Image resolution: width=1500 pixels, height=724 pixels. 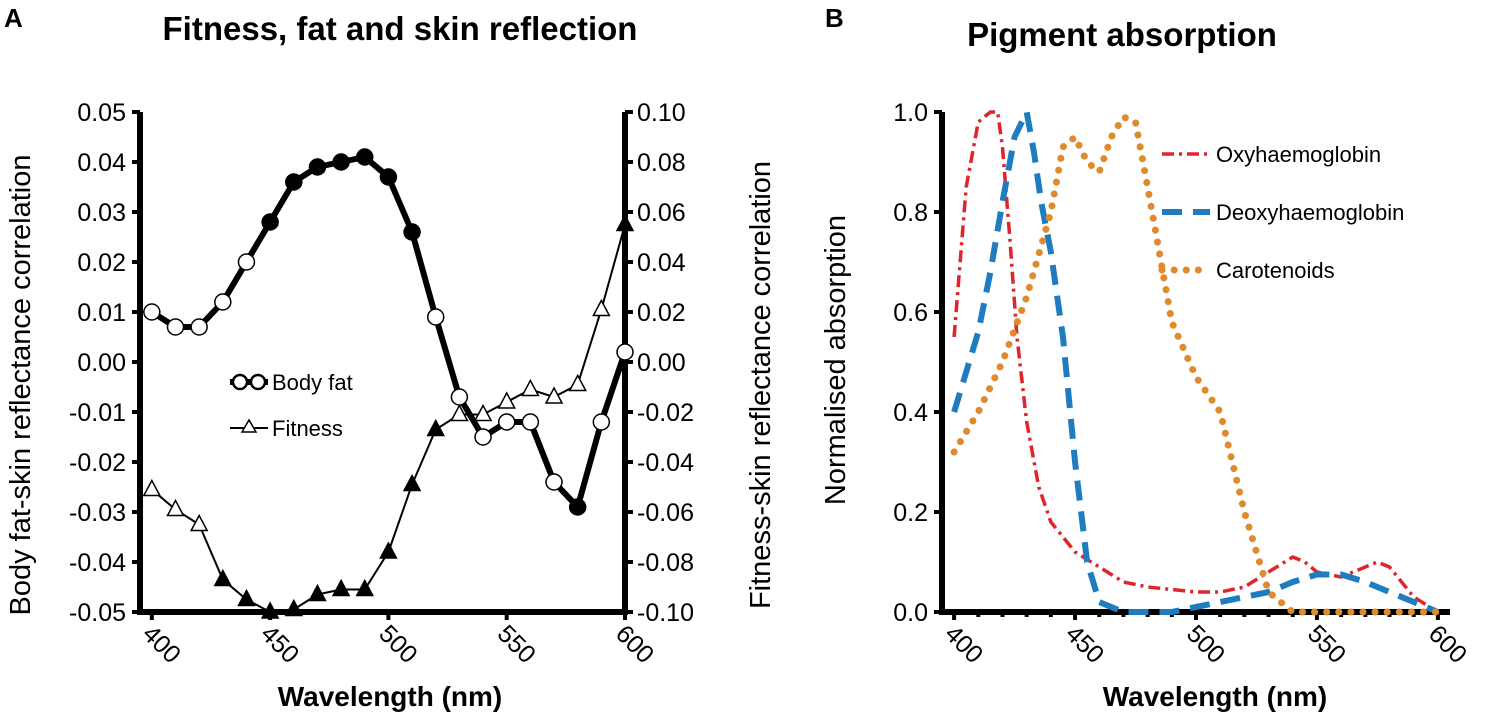 I want to click on chart-b-x-axis-label: Wavelength (nm), so click(x=1215, y=696).